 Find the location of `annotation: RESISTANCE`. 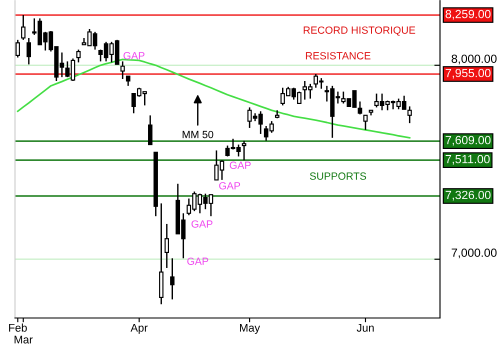

annotation: RESISTANCE is located at coordinates (338, 56).